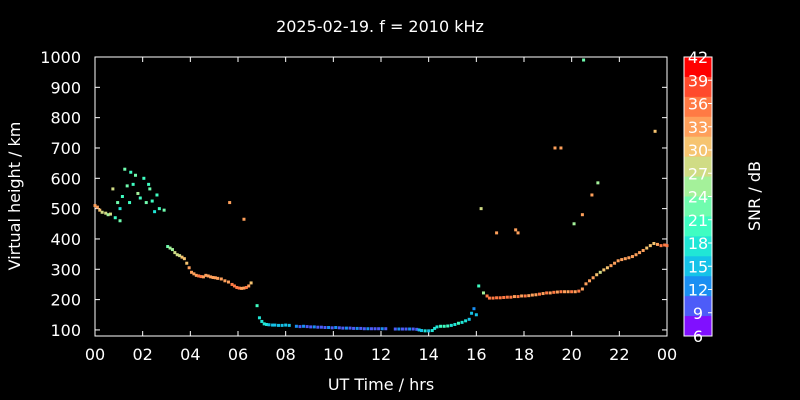  What do you see at coordinates (65, 178) in the screenshot?
I see `y-tick-label: 600` at bounding box center [65, 178].